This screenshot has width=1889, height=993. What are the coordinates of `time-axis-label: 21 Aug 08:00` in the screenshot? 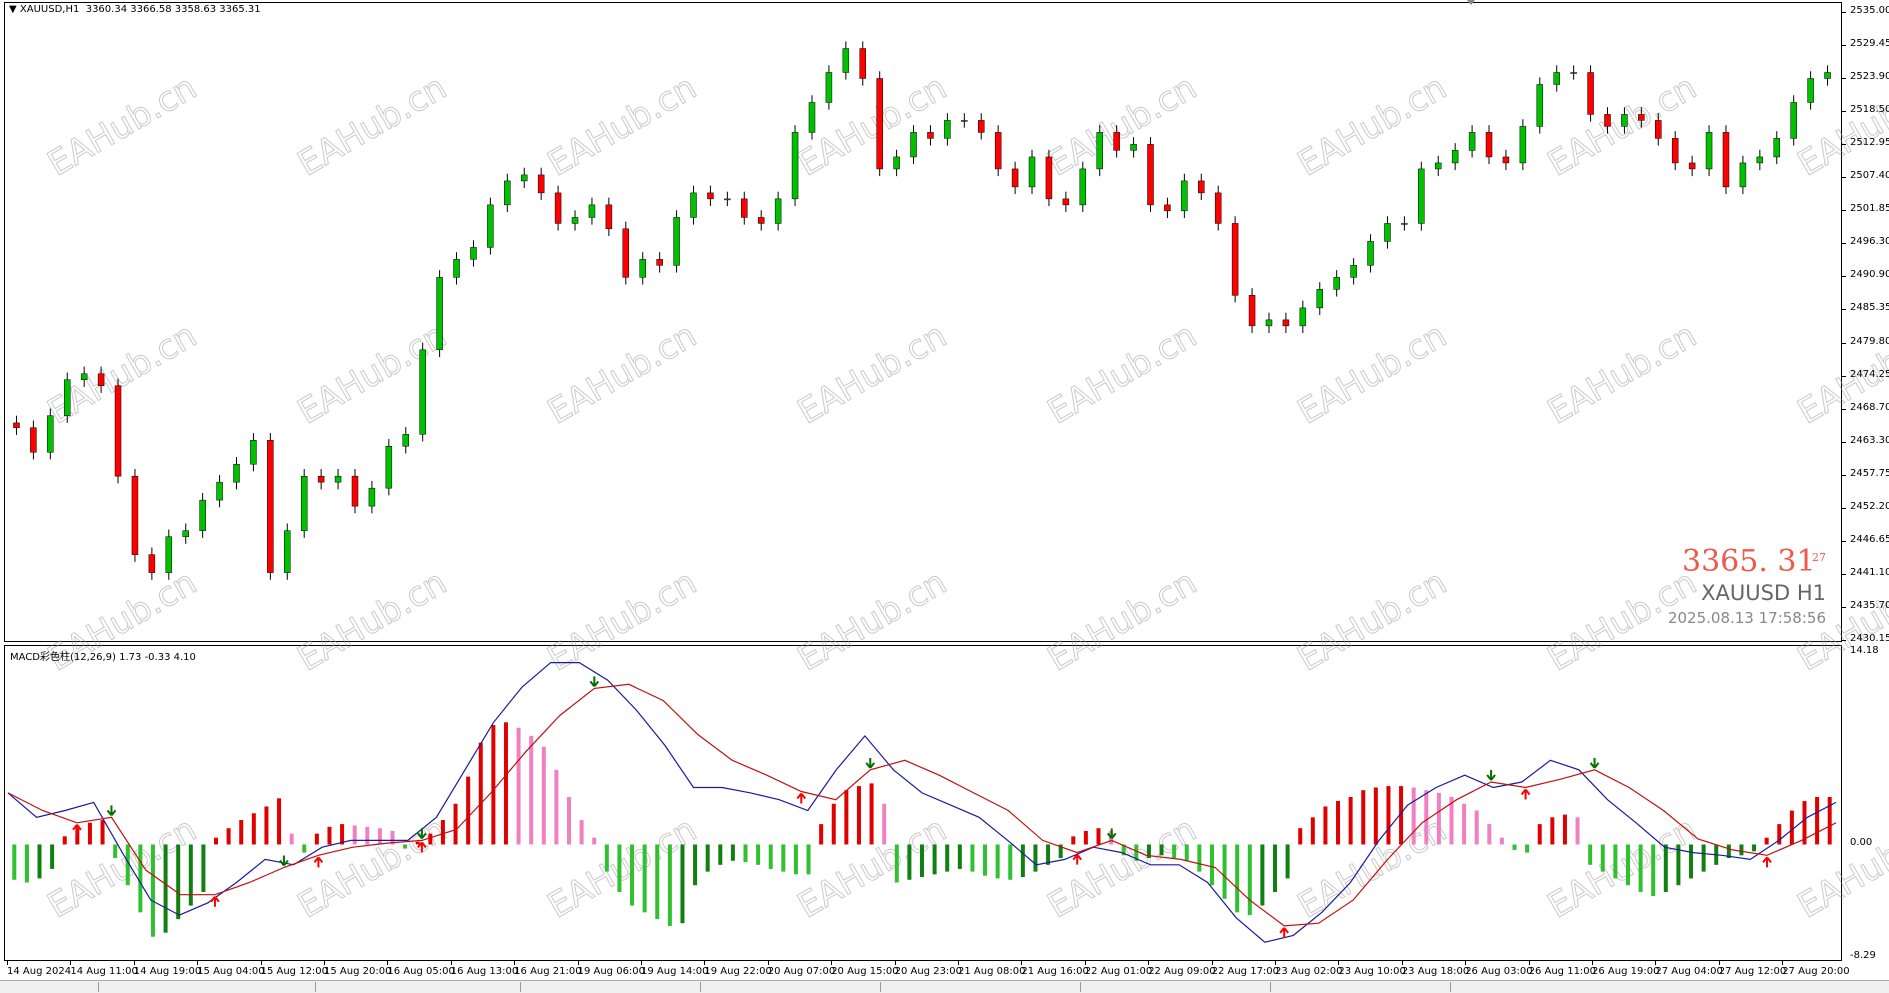 It's located at (992, 971).